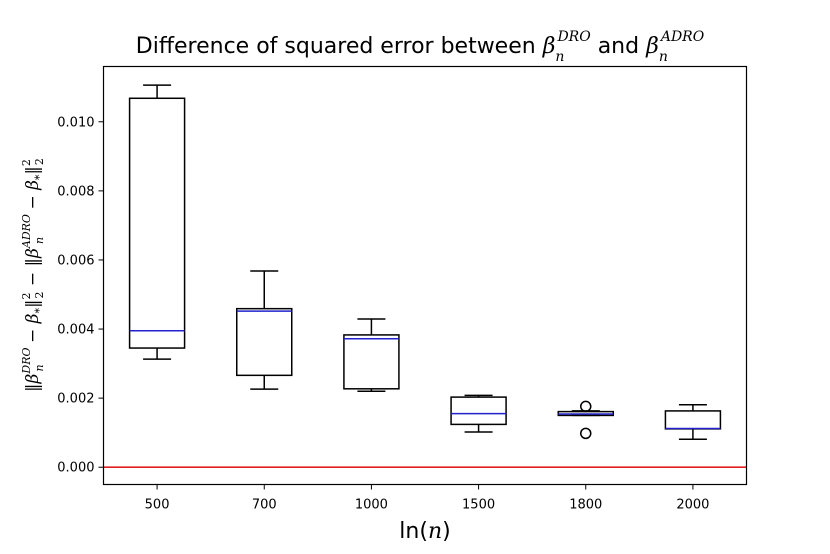  I want to click on chart-title-beta-adro-sup: ADRO, so click(682, 37).